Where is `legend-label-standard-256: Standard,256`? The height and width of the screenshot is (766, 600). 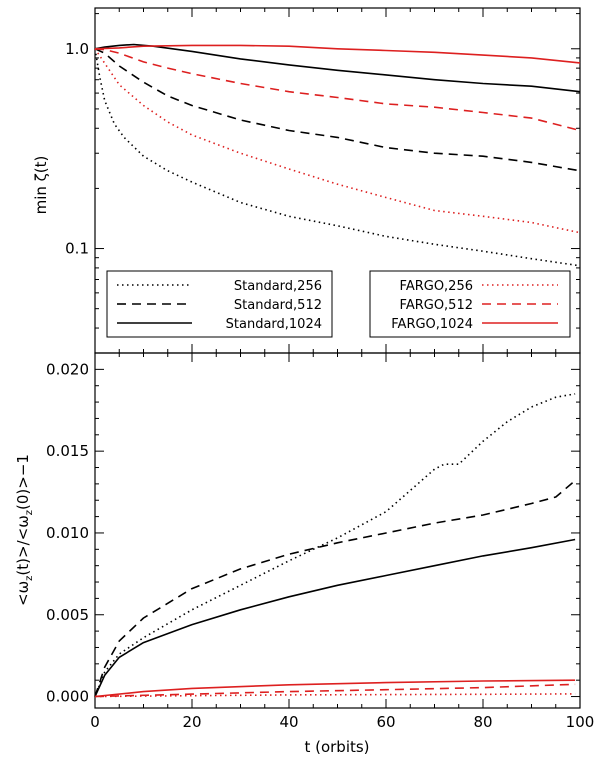 legend-label-standard-256: Standard,256 is located at coordinates (278, 286).